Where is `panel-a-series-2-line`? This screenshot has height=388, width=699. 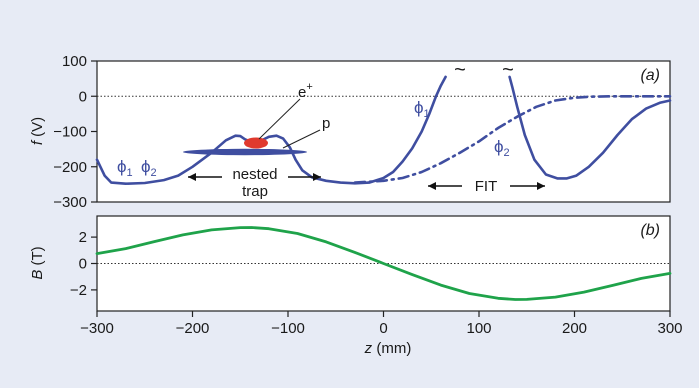
panel-a-series-2-line is located at coordinates (512, 139).